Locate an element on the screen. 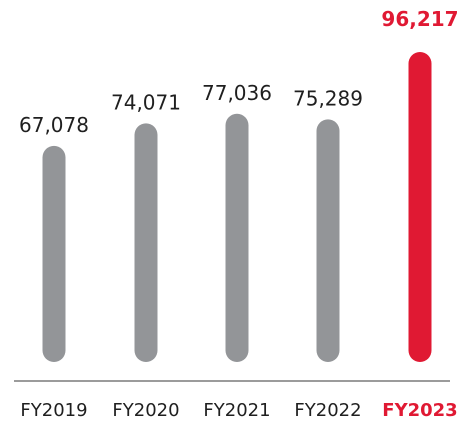  category-label-fy2021: FY2021 is located at coordinates (236, 410).